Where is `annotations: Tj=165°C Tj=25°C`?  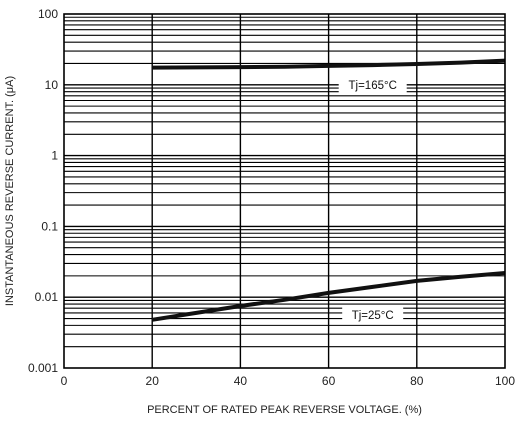
annotations: Tj=165°C Tj=25°C is located at coordinates (372, 200).